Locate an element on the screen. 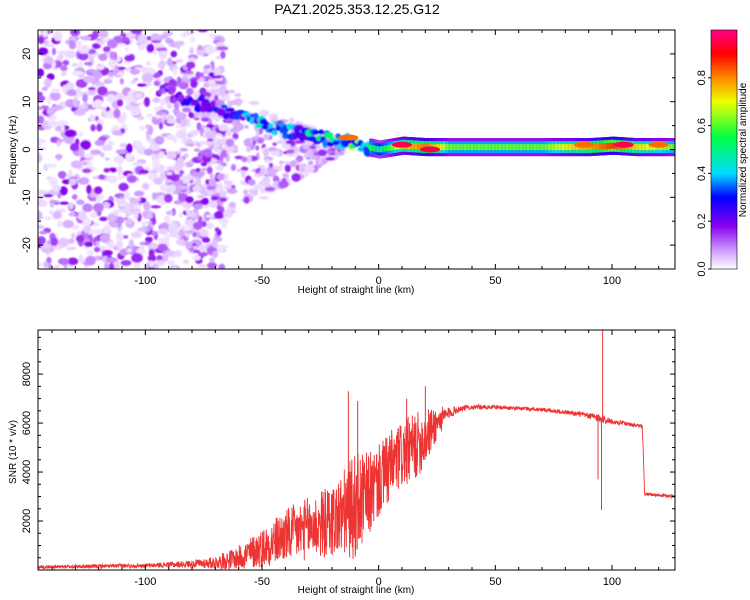  colorbar-ticks: 0.0 0.2 0.4 0.6 0.8 is located at coordinates (703, 173).